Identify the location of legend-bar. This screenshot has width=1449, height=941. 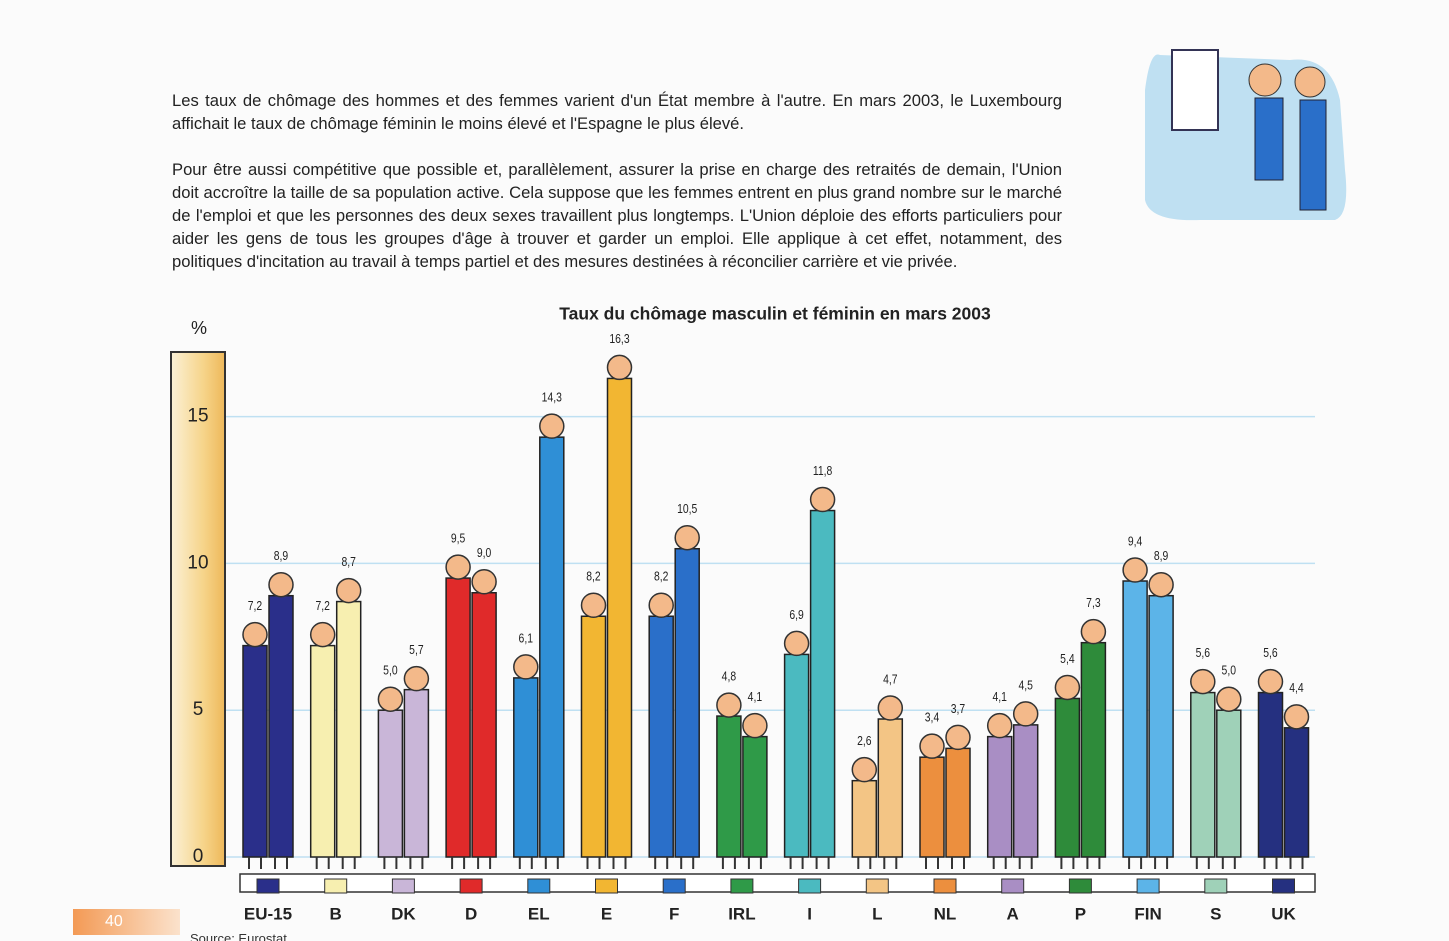
(777, 883).